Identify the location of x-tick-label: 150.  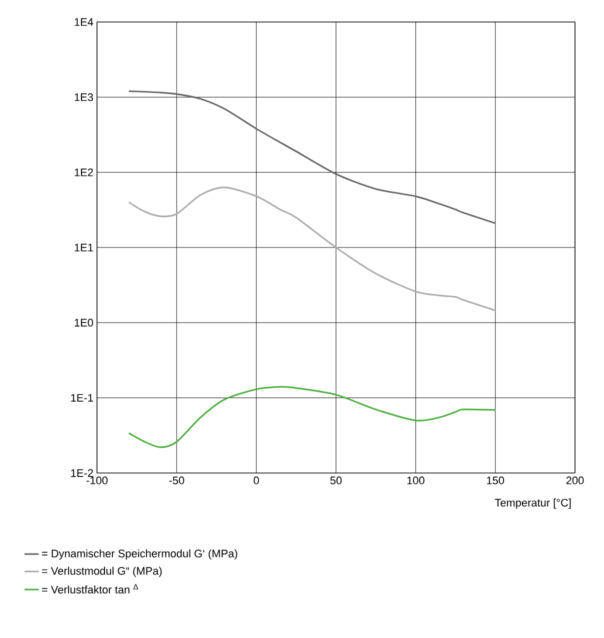
(495, 480).